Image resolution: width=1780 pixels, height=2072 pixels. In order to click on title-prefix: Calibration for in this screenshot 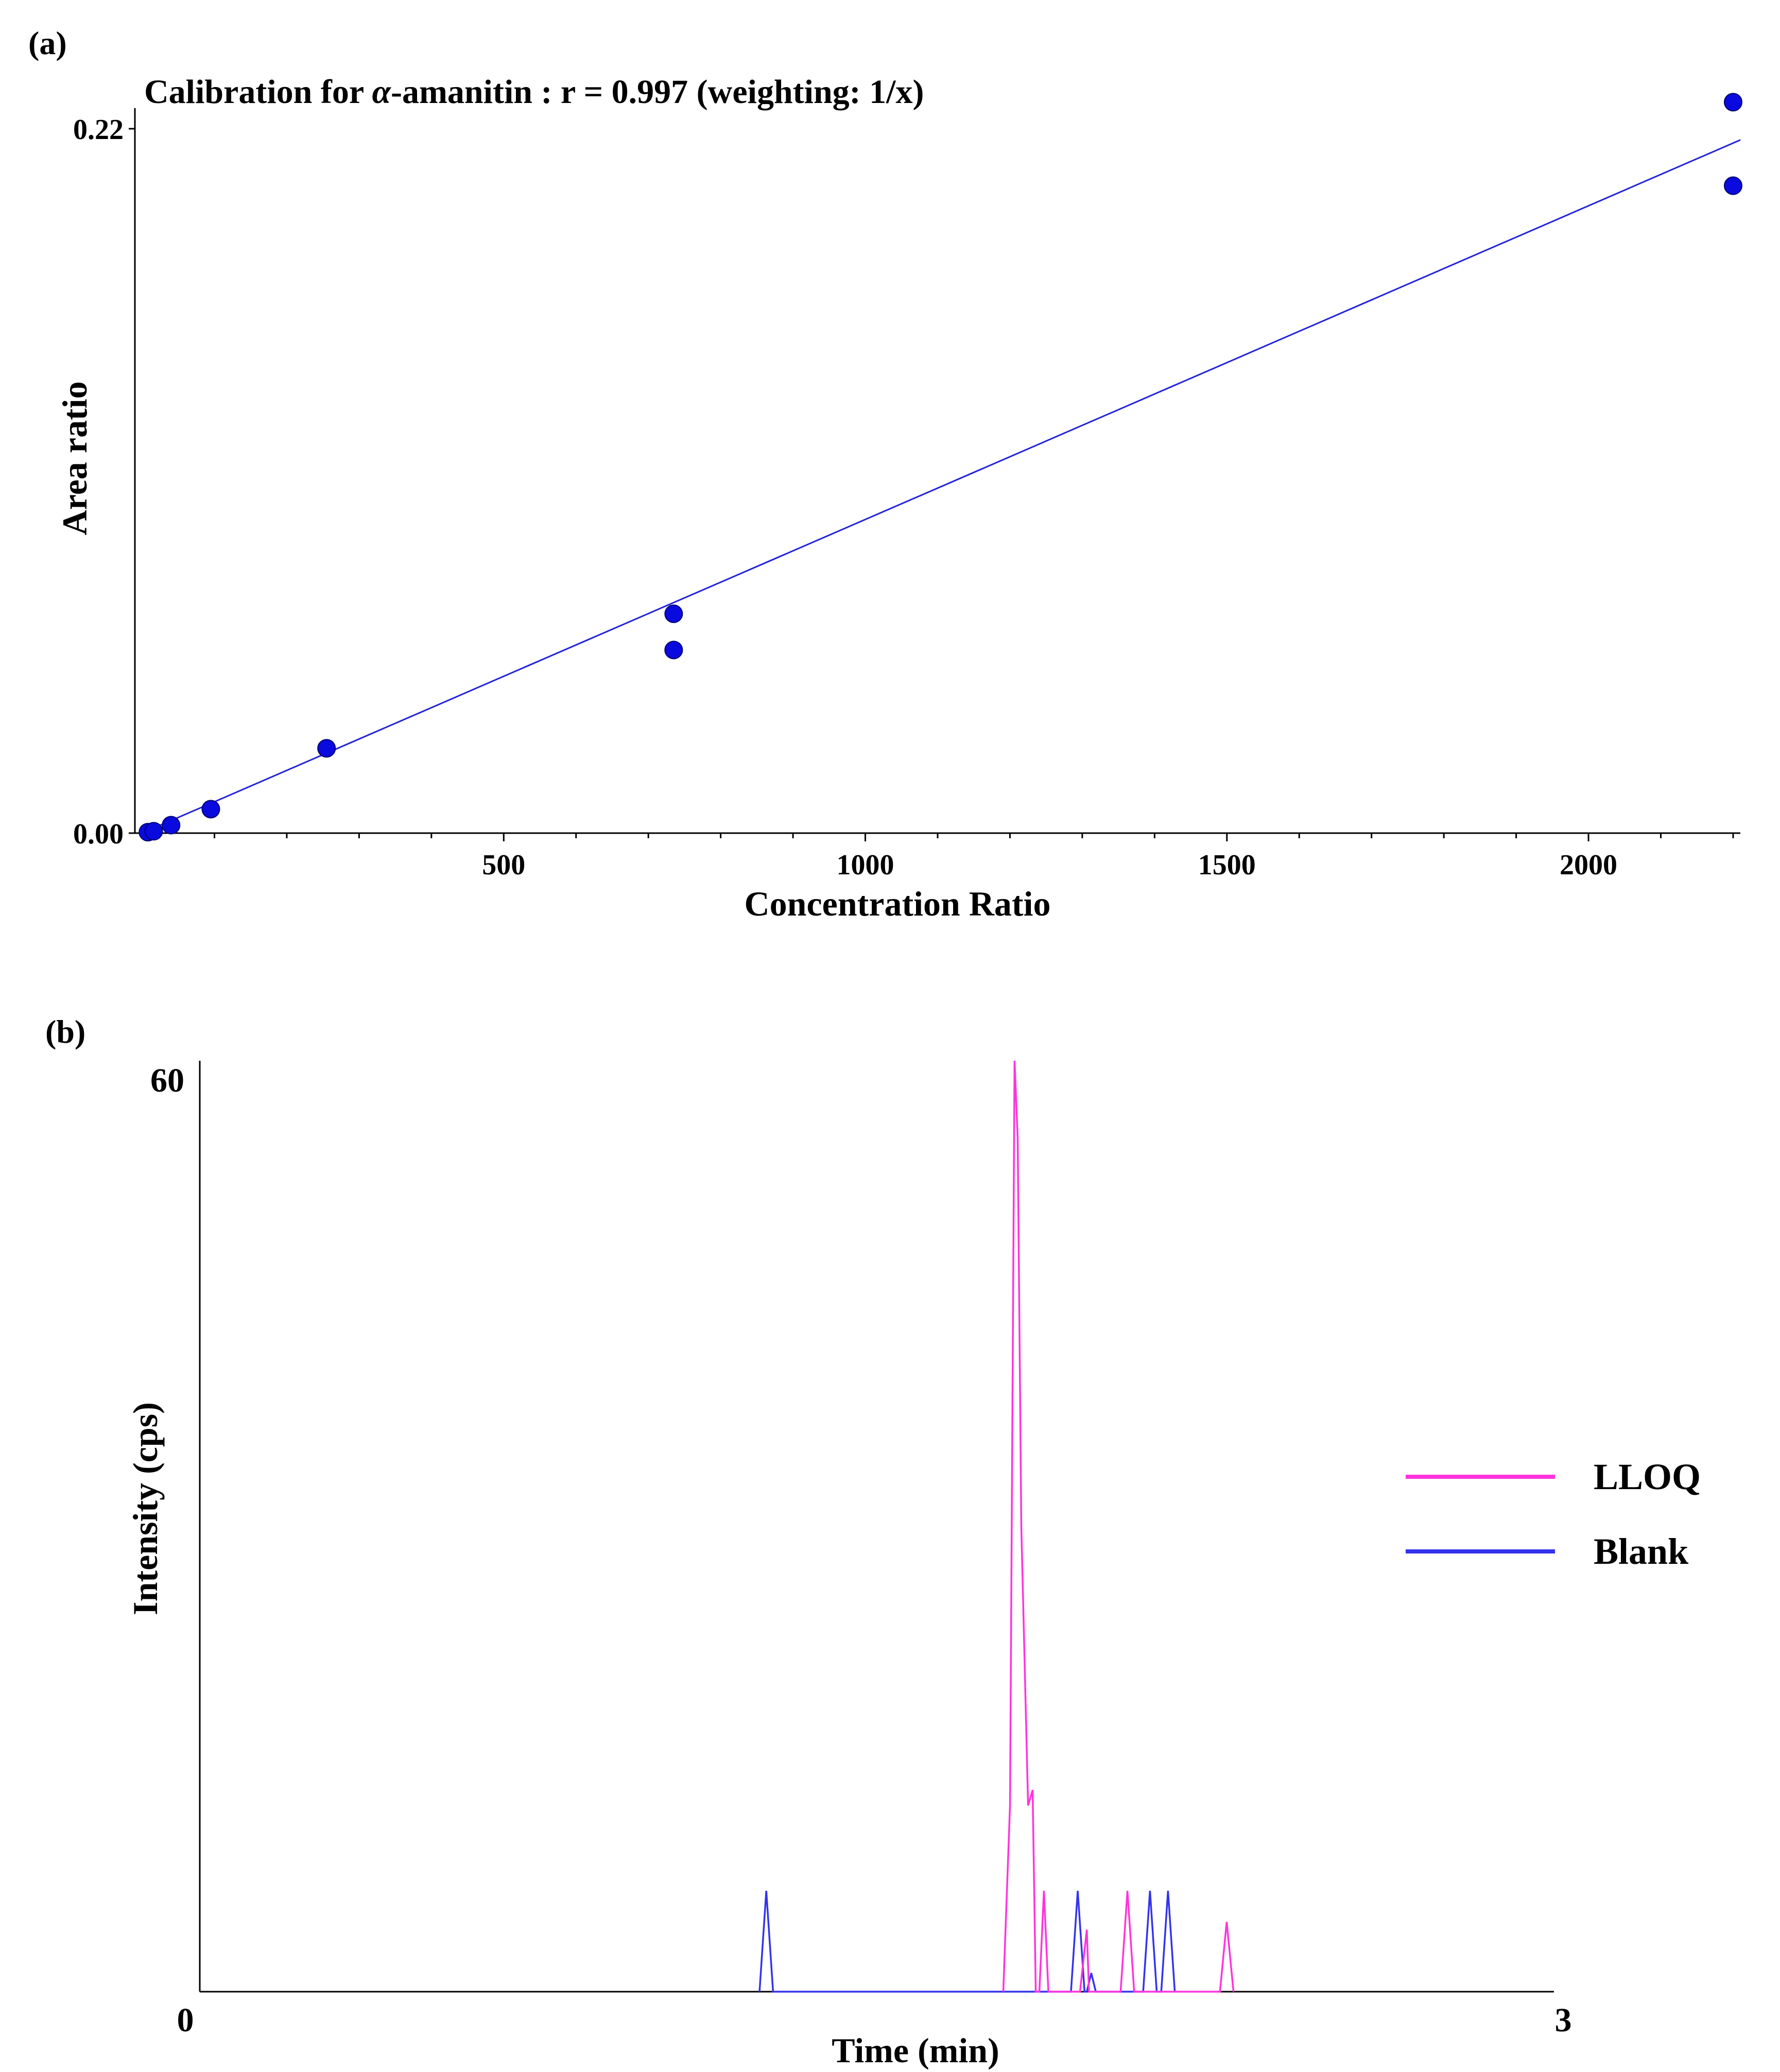, I will do `click(258, 92)`.